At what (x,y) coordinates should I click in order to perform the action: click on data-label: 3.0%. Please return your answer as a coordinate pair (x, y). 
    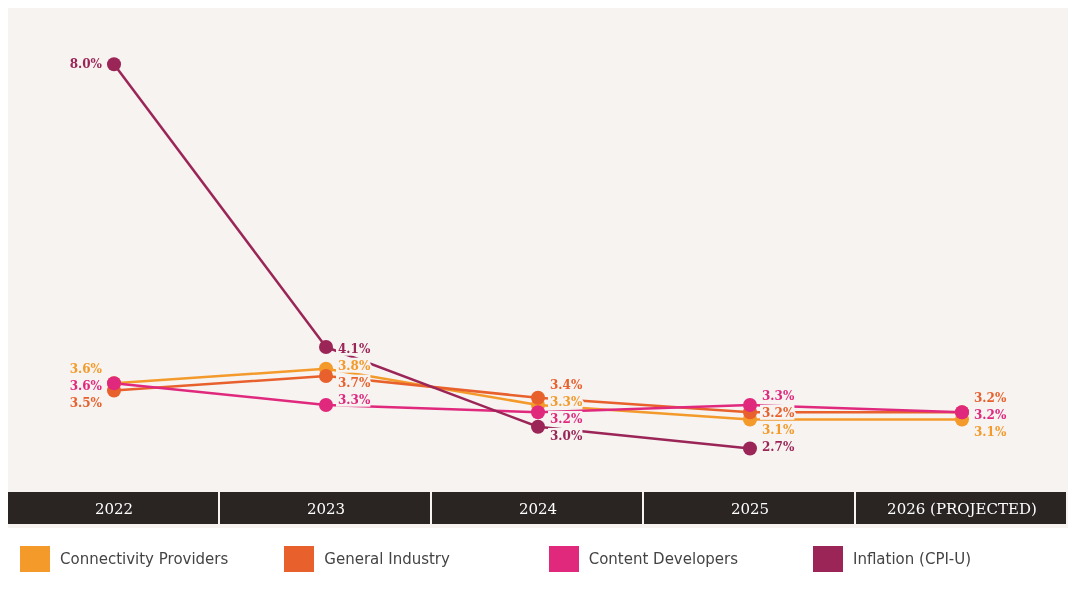
    Looking at the image, I should click on (566, 435).